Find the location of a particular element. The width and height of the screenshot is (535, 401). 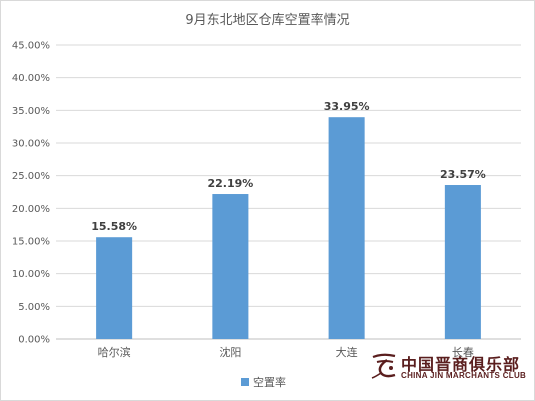

club-logo-icon is located at coordinates (383, 366).